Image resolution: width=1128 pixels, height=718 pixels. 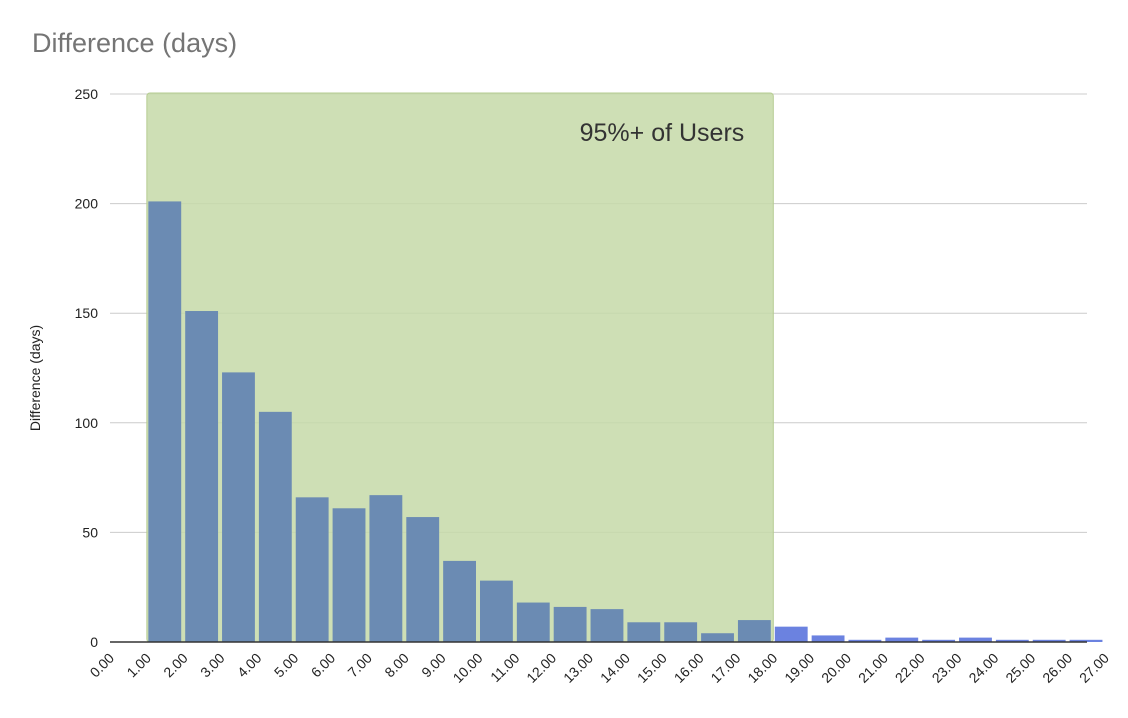 What do you see at coordinates (359, 665) in the screenshot?
I see `x-tick-label: 7.00` at bounding box center [359, 665].